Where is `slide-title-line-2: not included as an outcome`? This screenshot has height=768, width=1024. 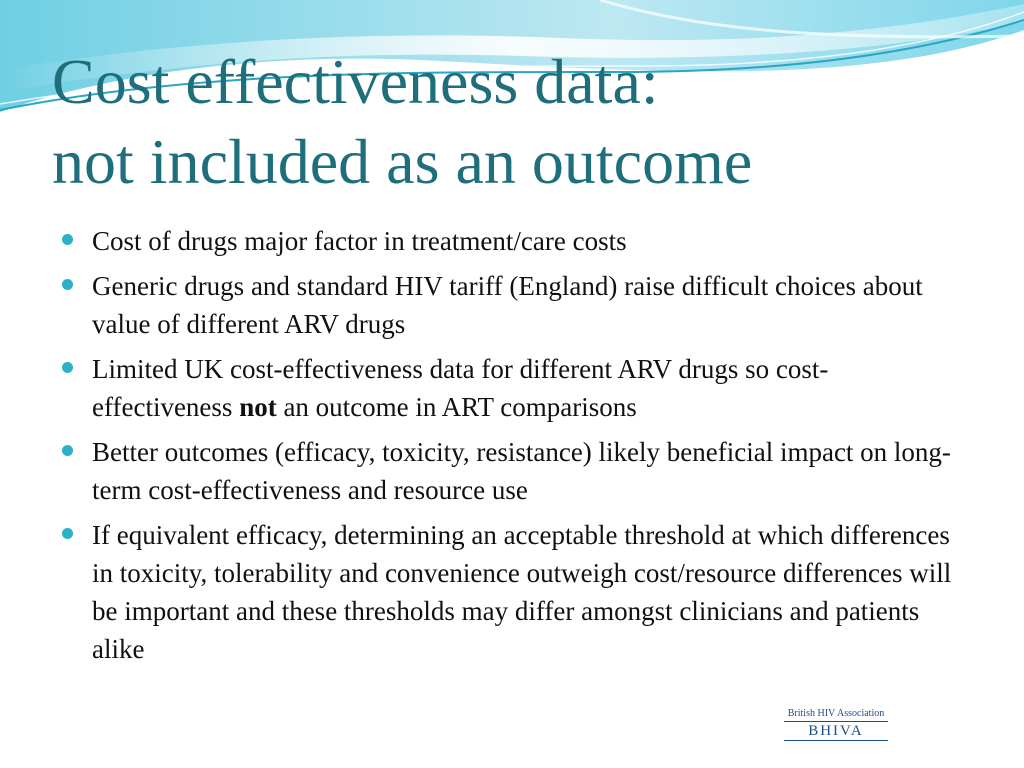 slide-title-line-2: not included as an outcome is located at coordinates (402, 161).